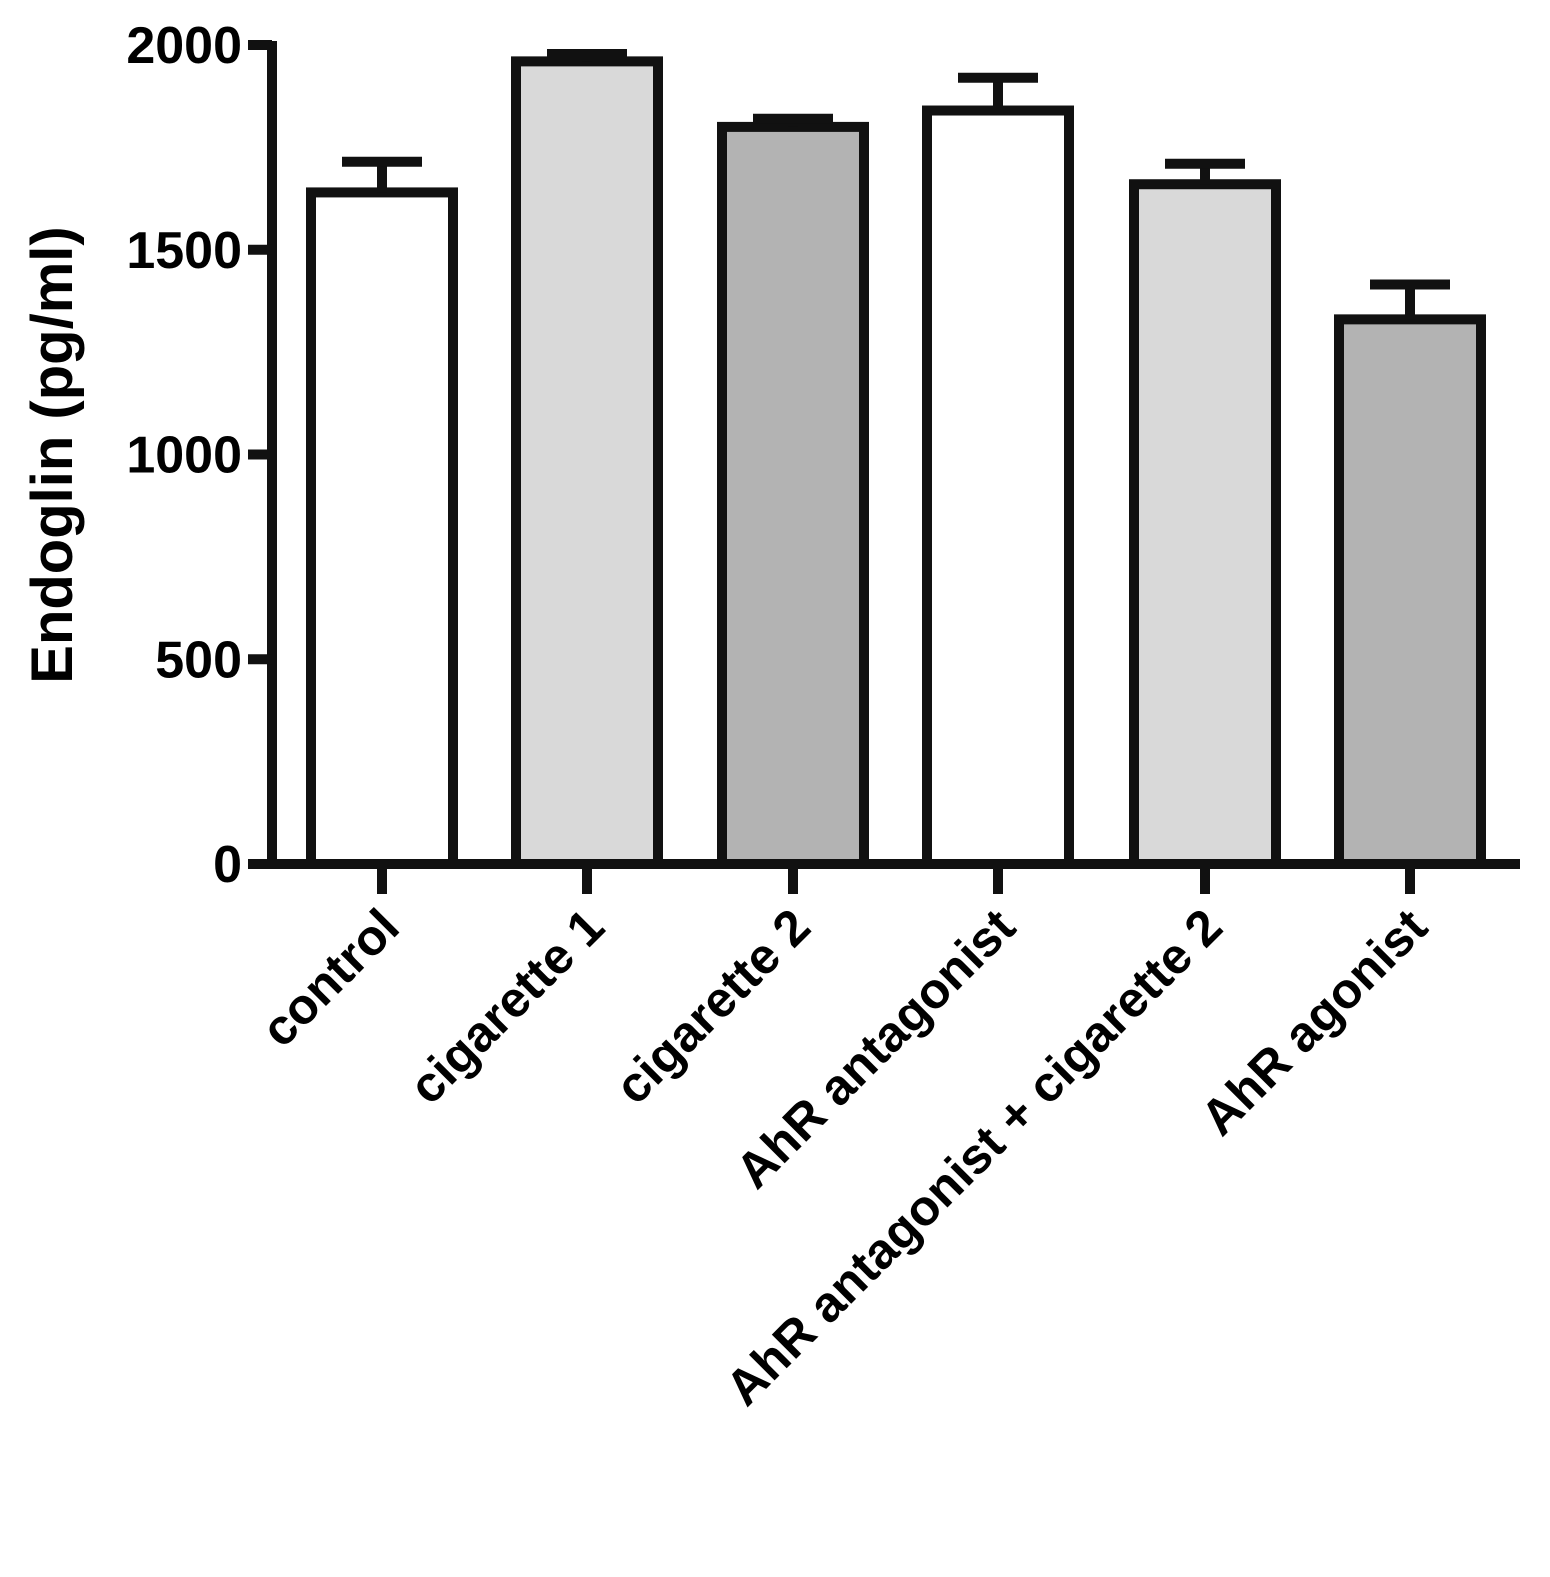 The image size is (1550, 1577). I want to click on x-tick-label-1: cigarette 1, so click(506, 1006).